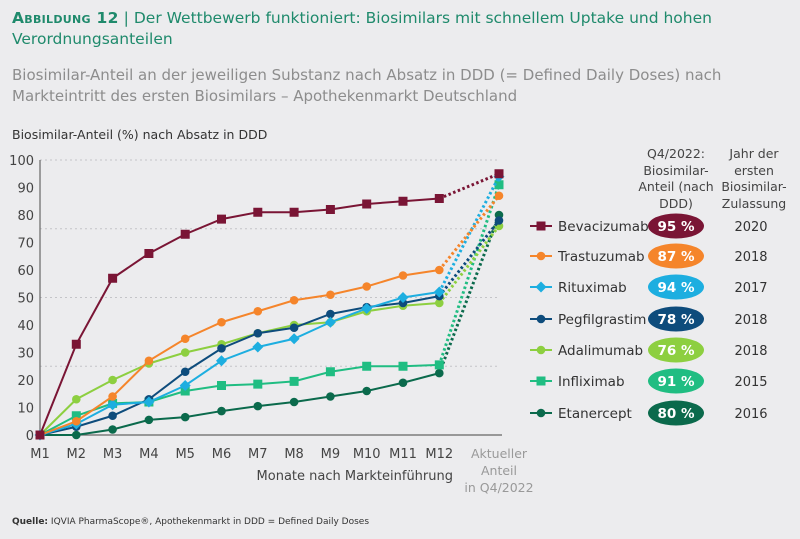  What do you see at coordinates (439, 454) in the screenshot?
I see `x-tick-label: M12` at bounding box center [439, 454].